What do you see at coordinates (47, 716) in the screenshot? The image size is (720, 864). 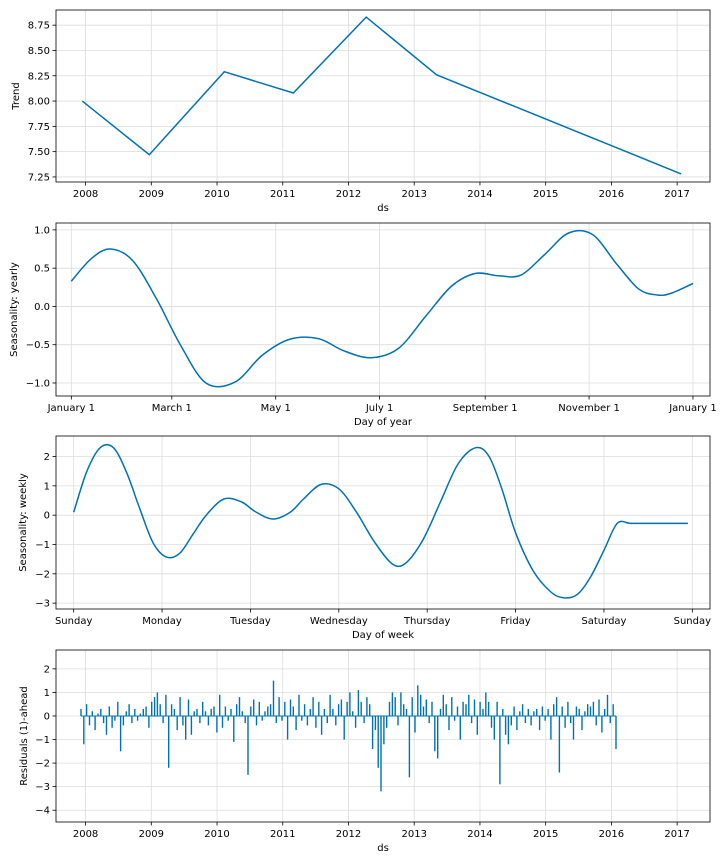 I see `y-tick-label: 0` at bounding box center [47, 716].